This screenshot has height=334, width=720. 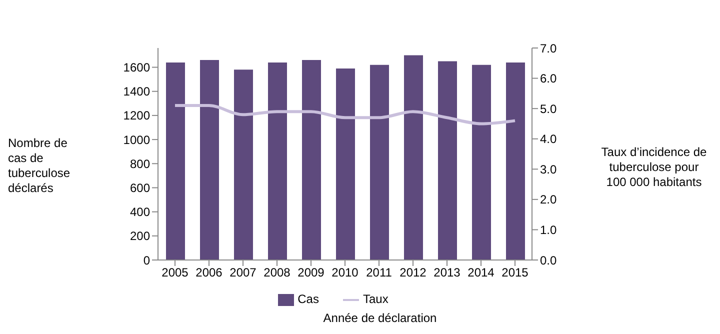 What do you see at coordinates (549, 199) in the screenshot?
I see `y2-tick-label: 2.0` at bounding box center [549, 199].